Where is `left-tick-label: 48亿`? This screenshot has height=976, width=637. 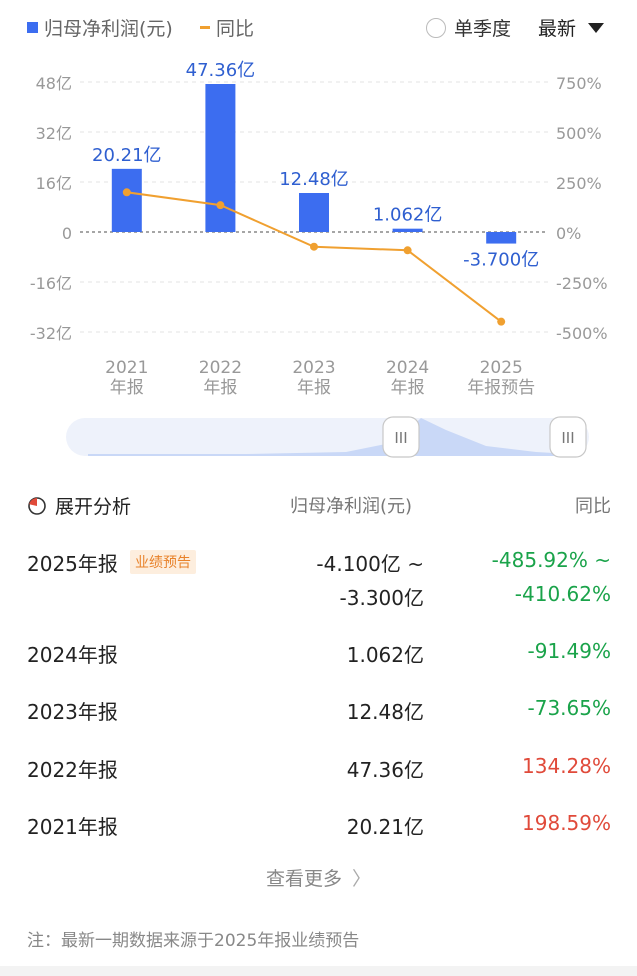 left-tick-label: 48亿 is located at coordinates (54, 83).